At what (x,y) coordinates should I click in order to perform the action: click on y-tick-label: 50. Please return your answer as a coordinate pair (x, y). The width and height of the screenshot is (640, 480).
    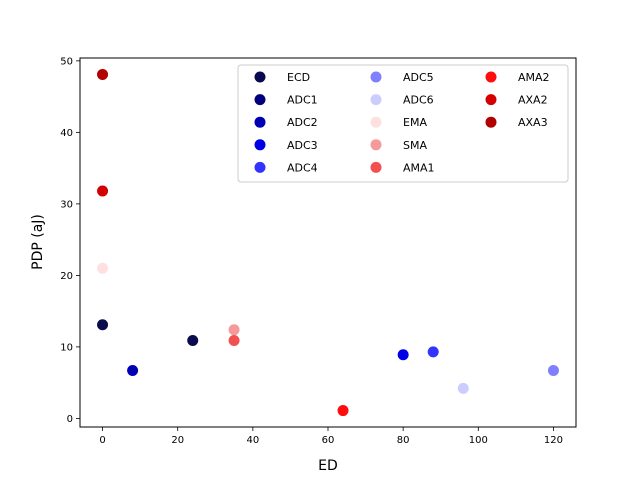
    Looking at the image, I should click on (66, 61).